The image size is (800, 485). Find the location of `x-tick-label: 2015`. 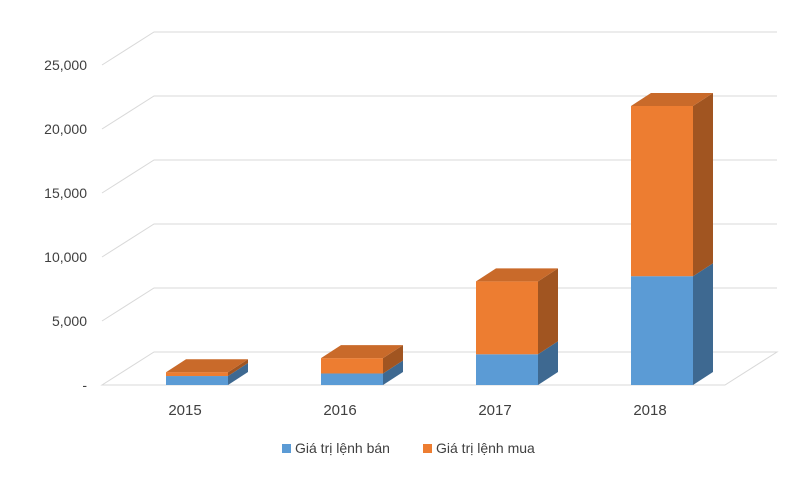

x-tick-label: 2015 is located at coordinates (184, 410).